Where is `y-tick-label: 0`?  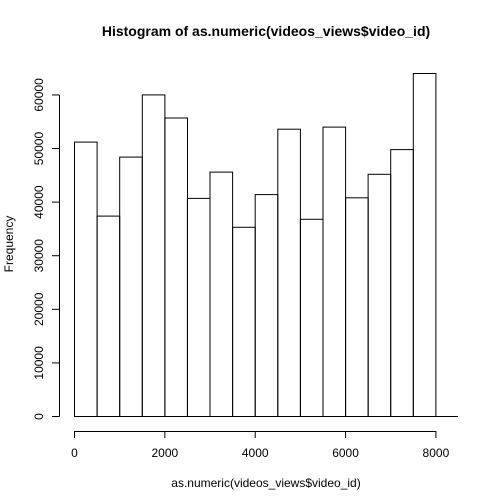
y-tick-label: 0 is located at coordinates (39, 416).